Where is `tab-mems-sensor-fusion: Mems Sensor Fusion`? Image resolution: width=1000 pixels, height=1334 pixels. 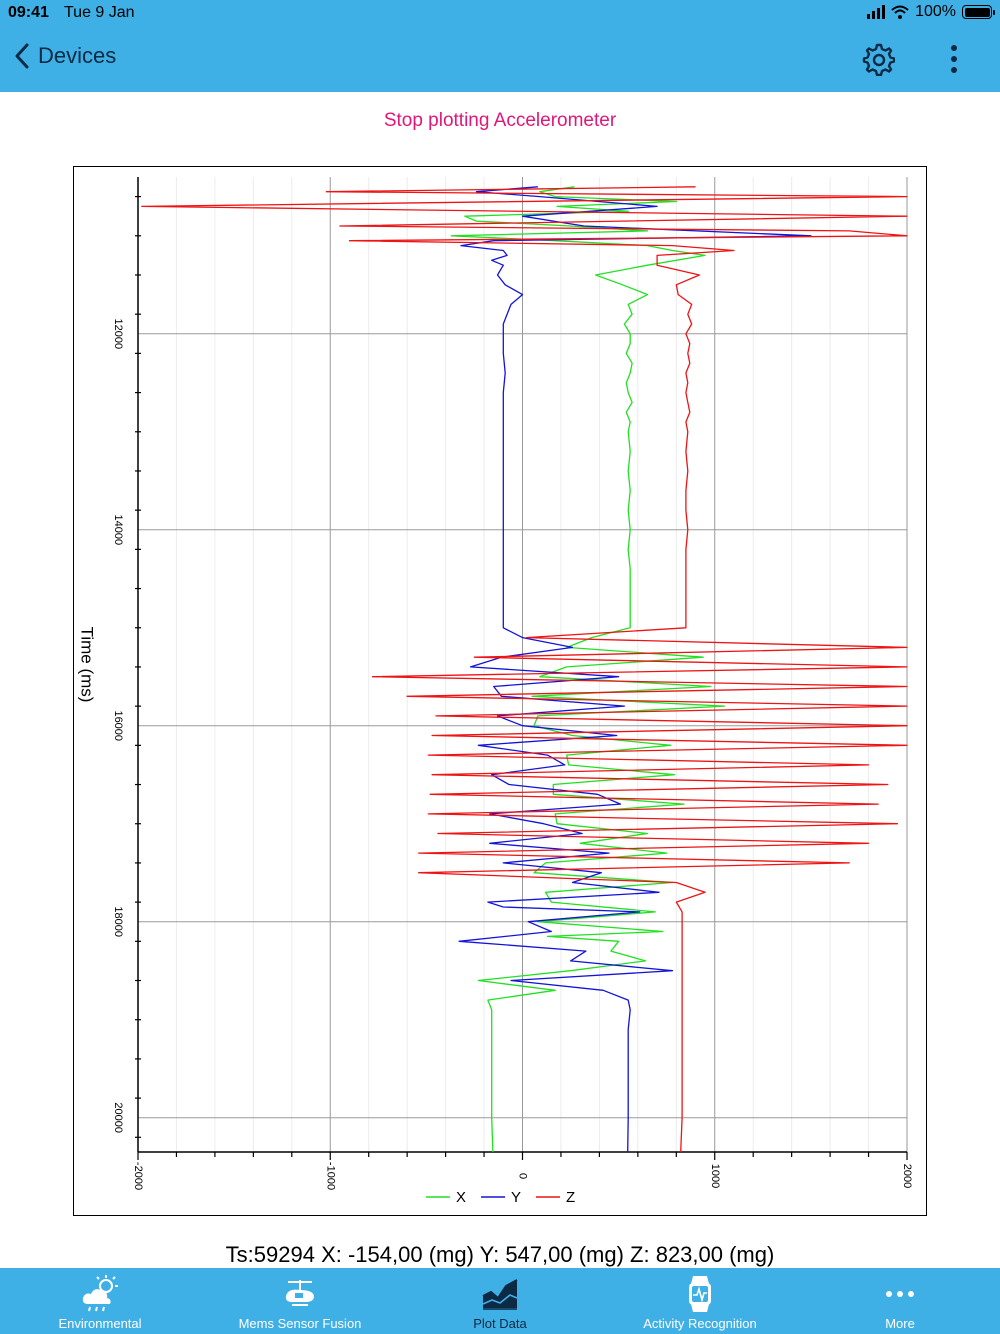
tab-mems-sensor-fusion: Mems Sensor Fusion is located at coordinates (300, 1301).